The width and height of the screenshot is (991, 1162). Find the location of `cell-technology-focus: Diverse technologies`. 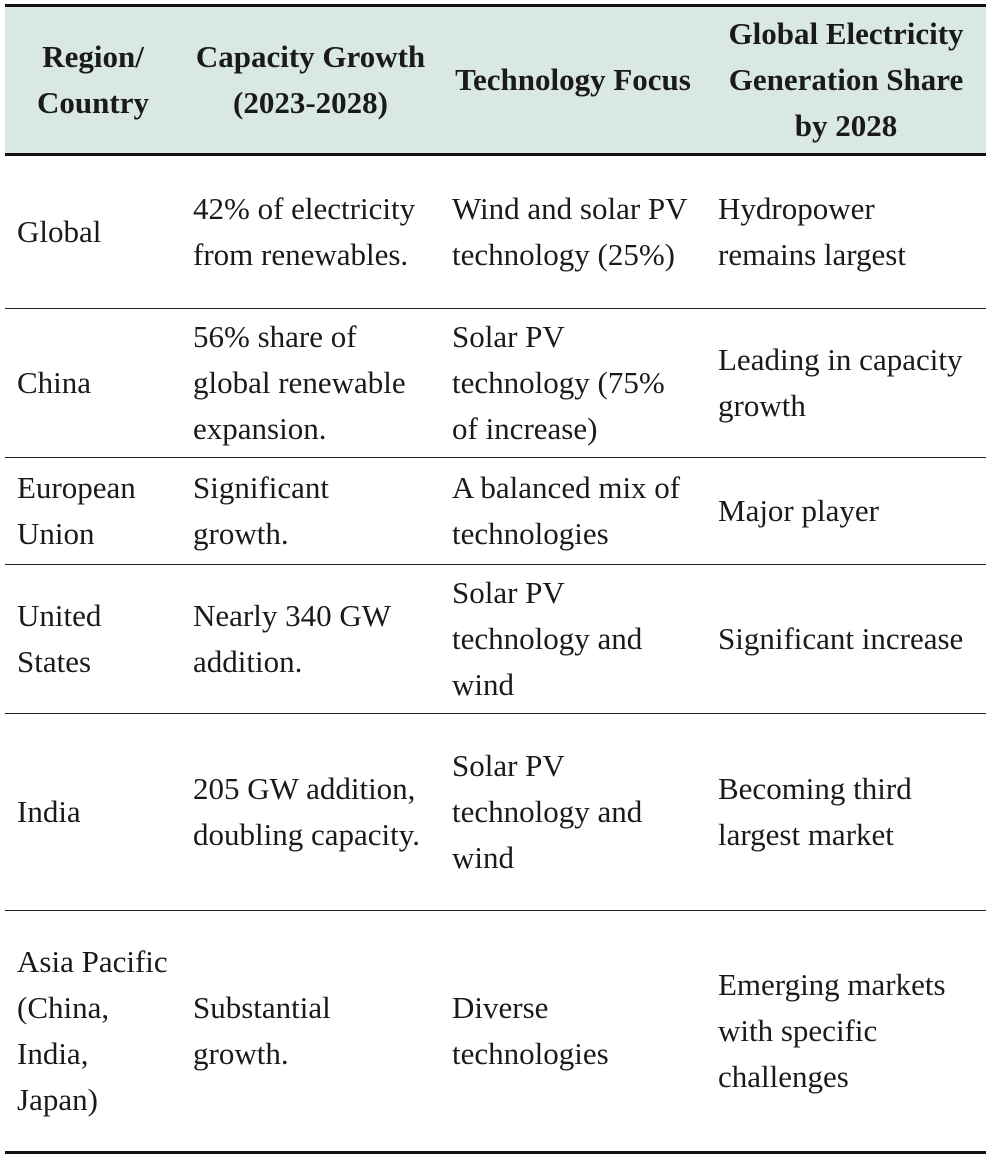

cell-technology-focus: Diverse technologies is located at coordinates (530, 1030).